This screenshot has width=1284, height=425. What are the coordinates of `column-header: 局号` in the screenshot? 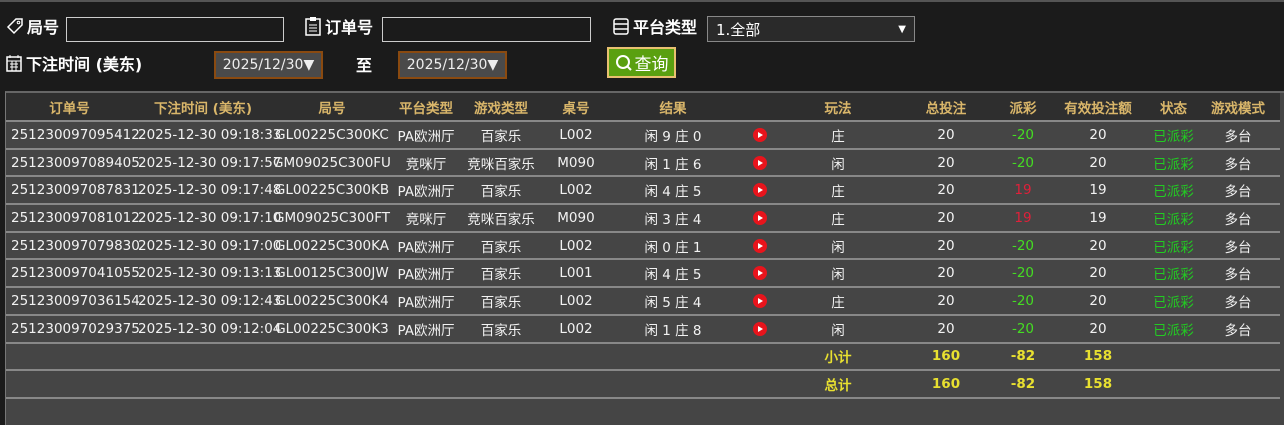 It's located at (332, 107).